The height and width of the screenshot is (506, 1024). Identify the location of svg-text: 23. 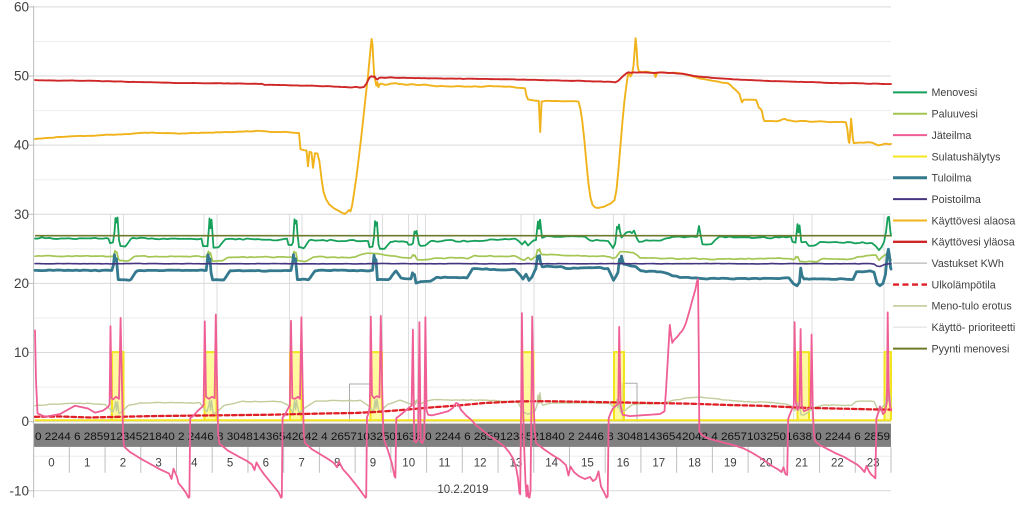
(873, 464).